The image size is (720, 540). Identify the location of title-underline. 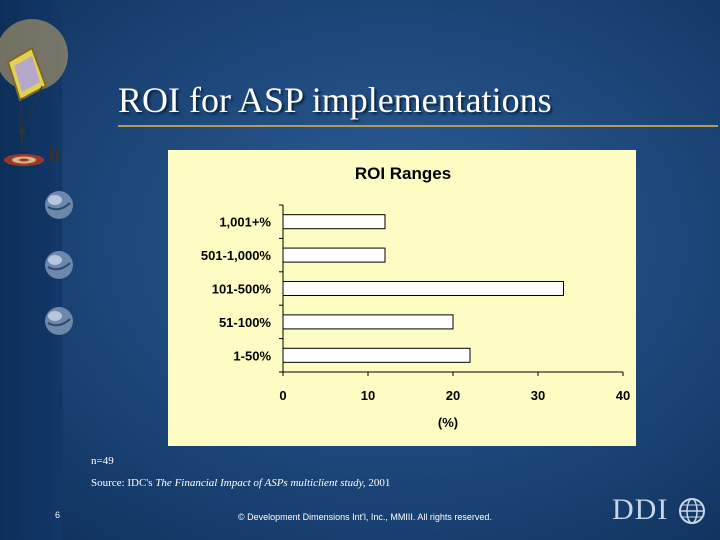
(418, 126).